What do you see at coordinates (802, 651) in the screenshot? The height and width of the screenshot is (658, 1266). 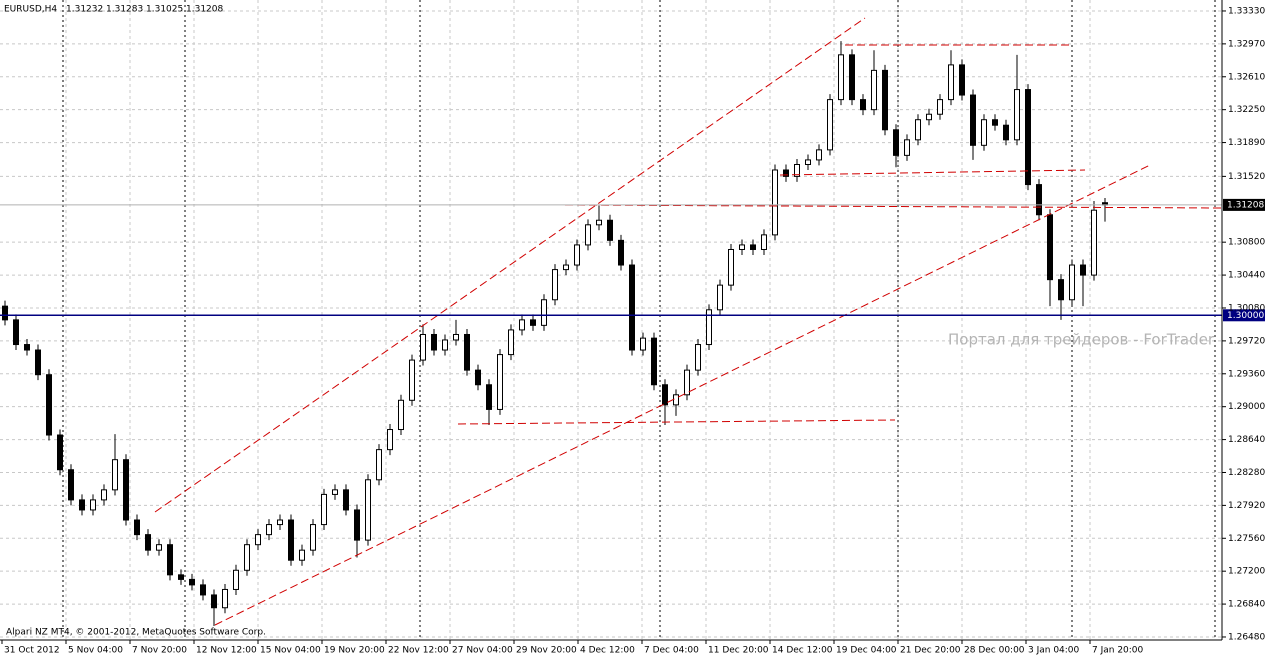 I see `x-tick-label: 14 Dec 12:00` at bounding box center [802, 651].